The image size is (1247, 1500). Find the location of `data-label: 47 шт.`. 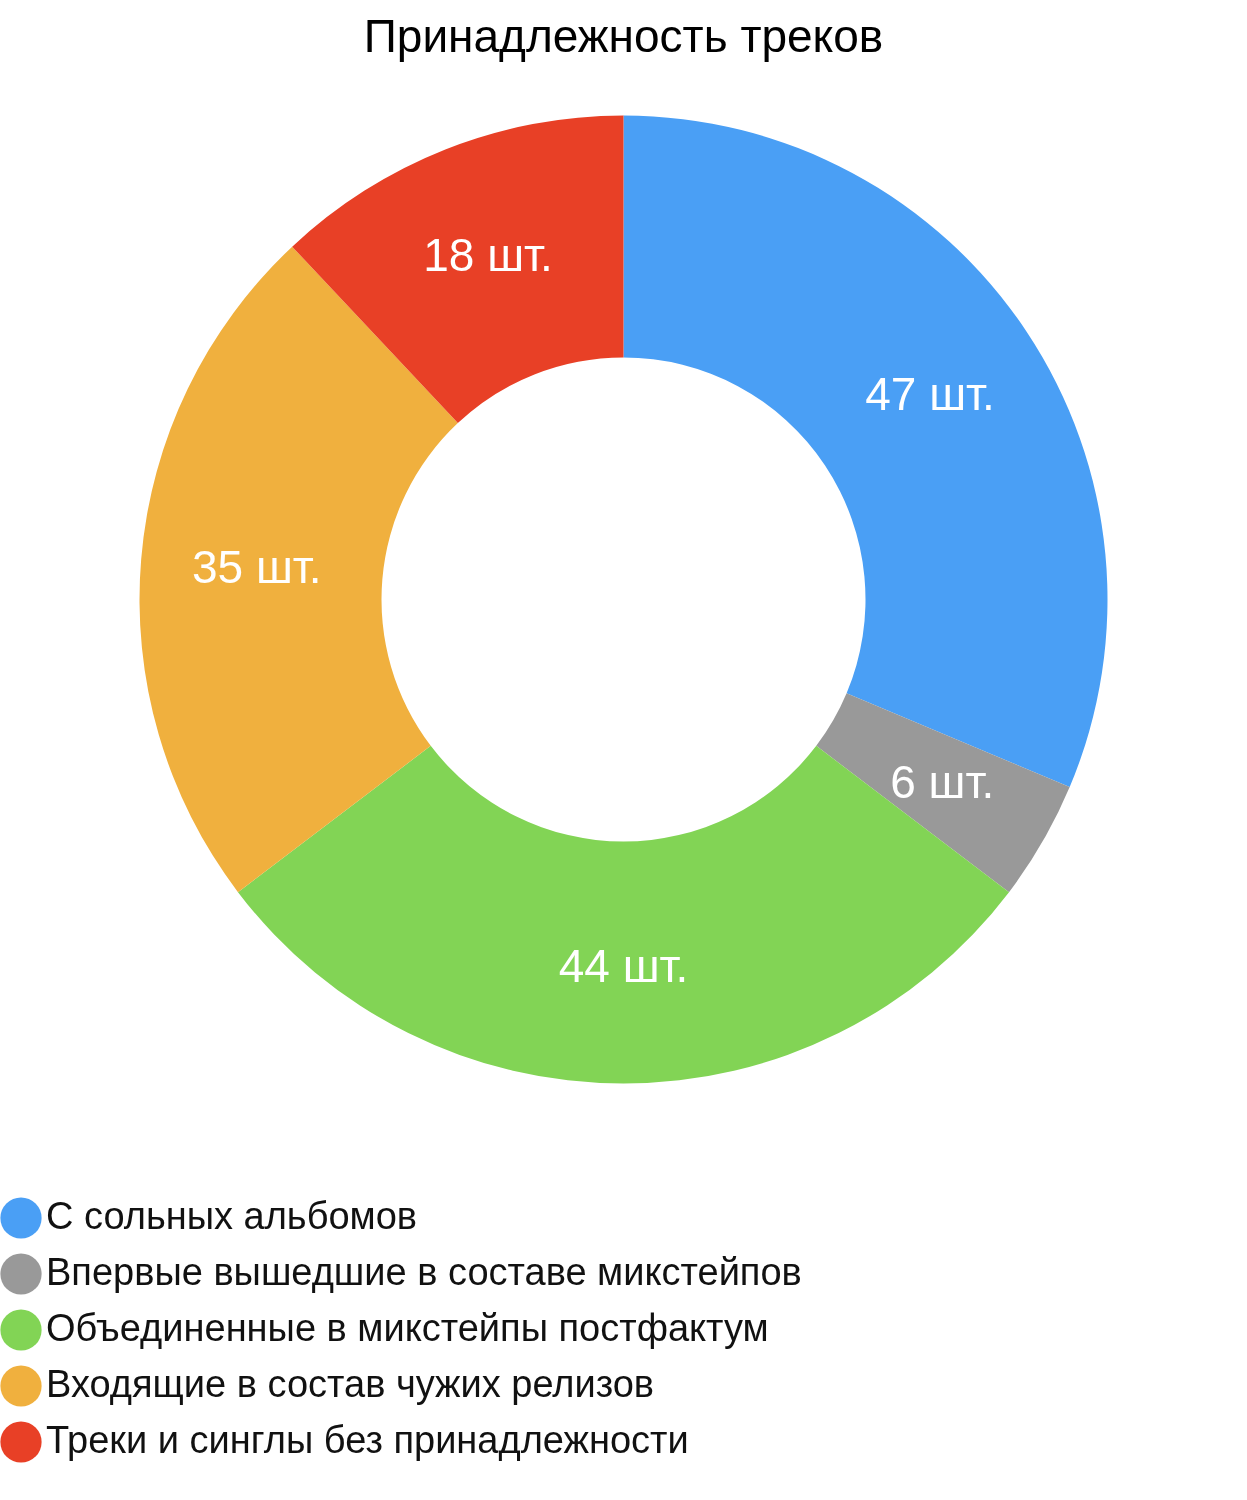

data-label: 47 шт. is located at coordinates (930, 393).